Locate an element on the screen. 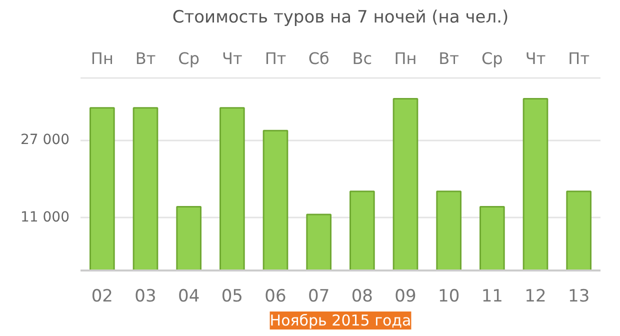 This screenshot has width=620, height=336. x-tick-label: 06 is located at coordinates (275, 296).